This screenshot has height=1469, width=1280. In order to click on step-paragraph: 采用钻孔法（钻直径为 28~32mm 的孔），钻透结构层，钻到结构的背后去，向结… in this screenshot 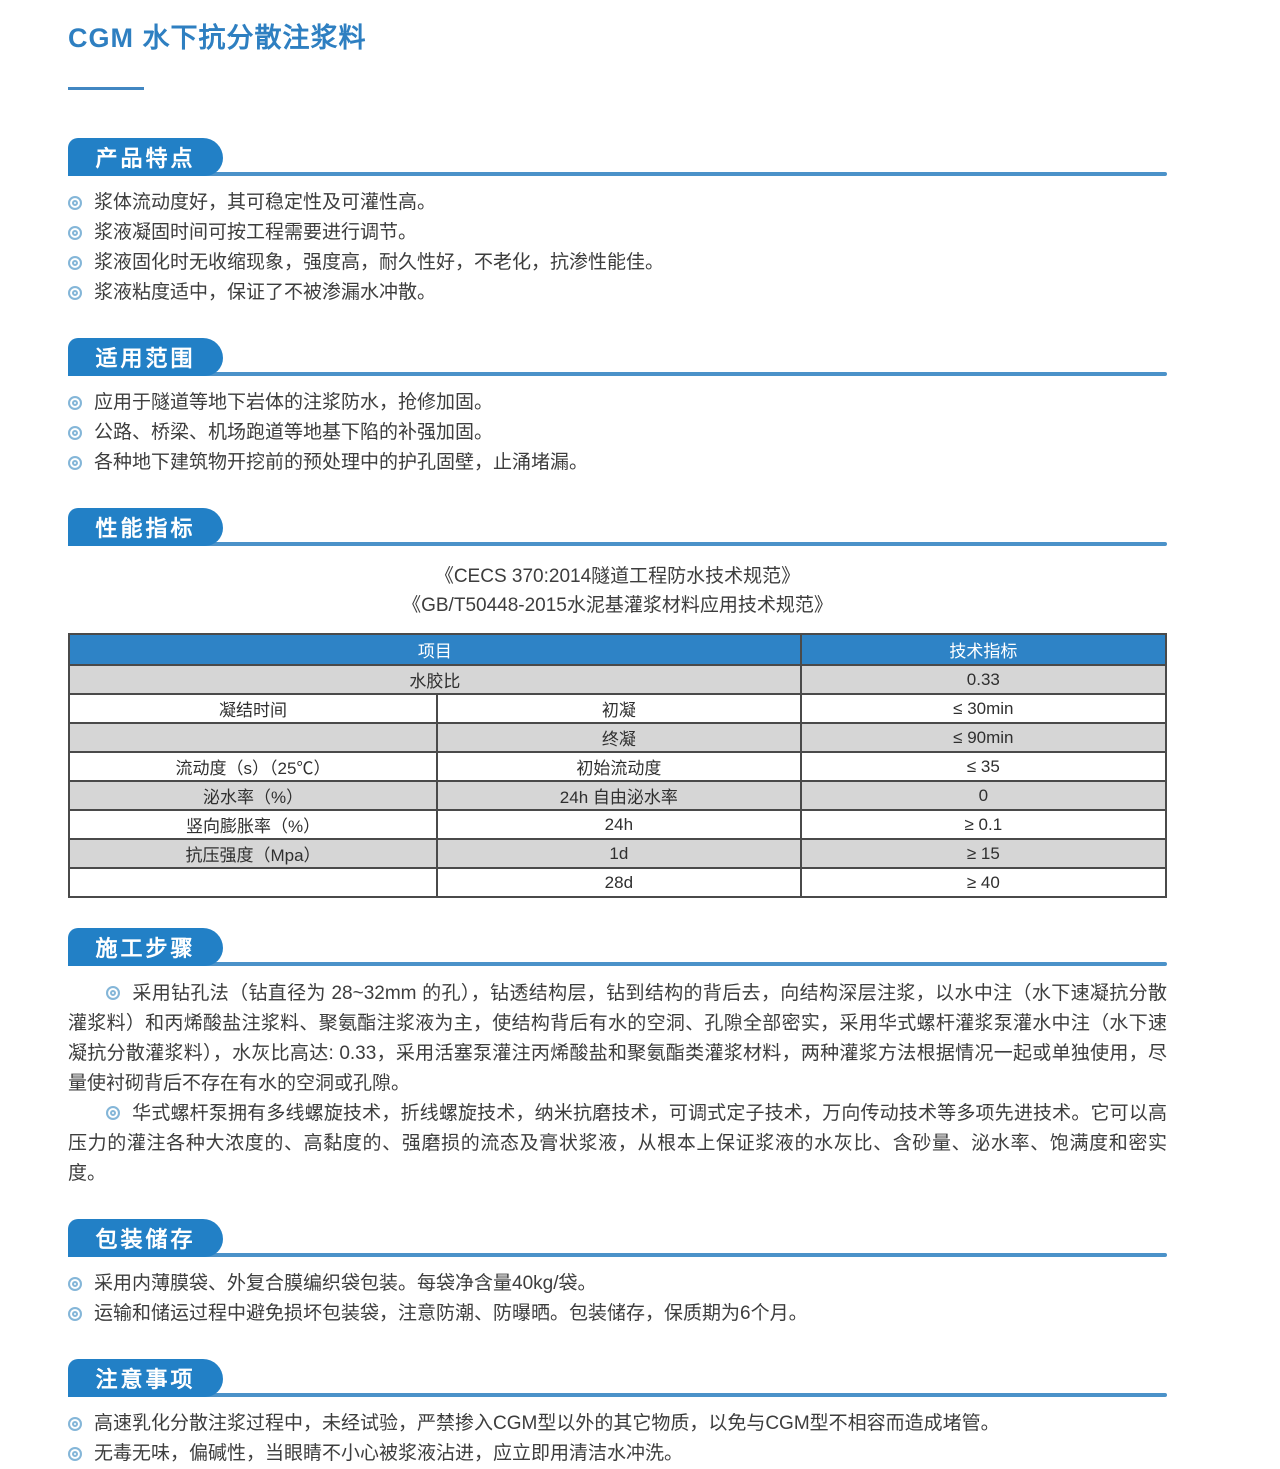, I will do `click(617, 1039)`.